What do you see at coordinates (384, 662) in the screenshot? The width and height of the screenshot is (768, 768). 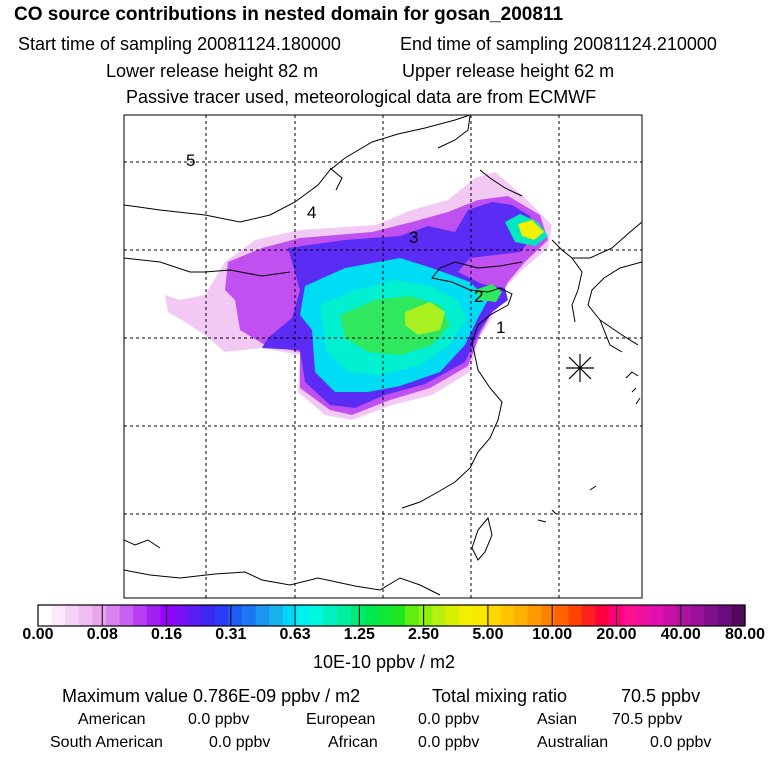 I see `colorbar-unit-label: 10E-10 ppbv / m2` at bounding box center [384, 662].